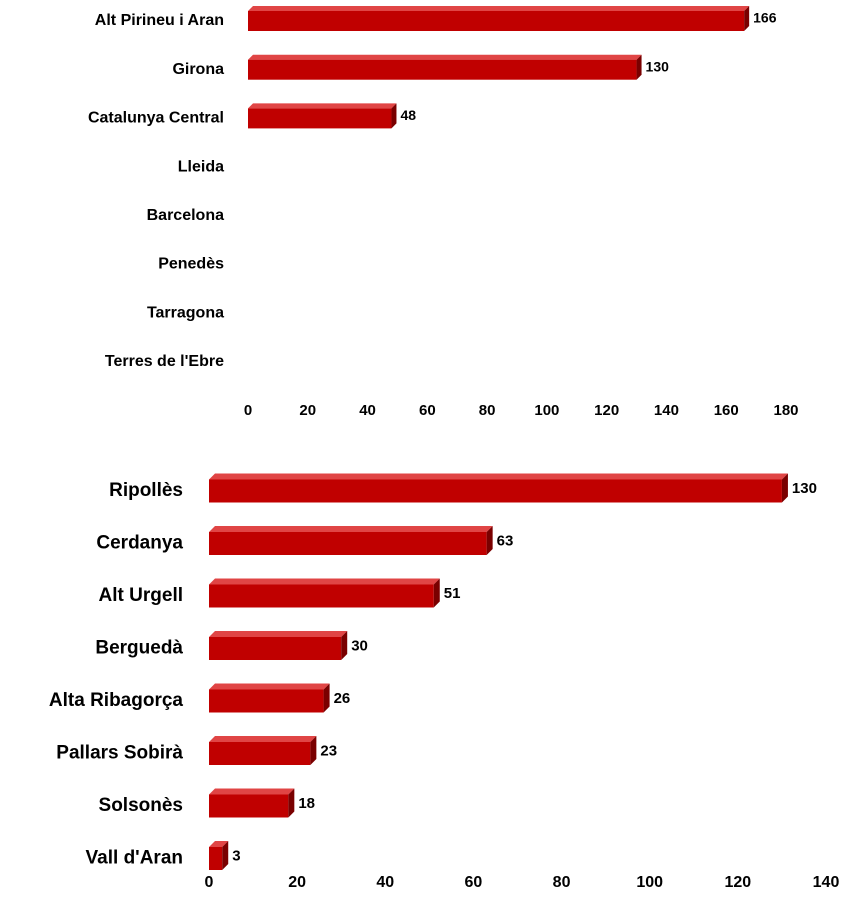 Image resolution: width=851 pixels, height=920 pixels. Describe the element at coordinates (726, 410) in the screenshot. I see `x-tick-label: 160` at that location.